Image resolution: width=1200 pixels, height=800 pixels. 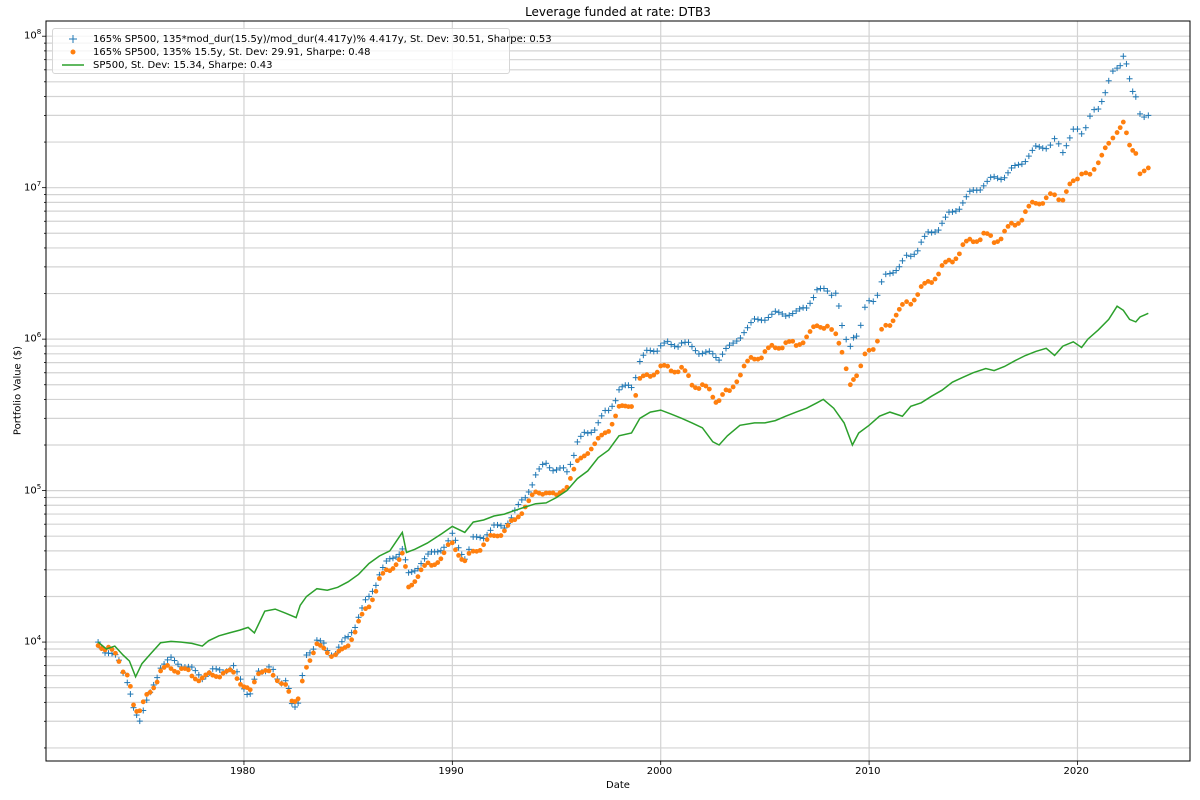 What do you see at coordinates (659, 771) in the screenshot?
I see `x-tick-label: 2000` at bounding box center [659, 771].